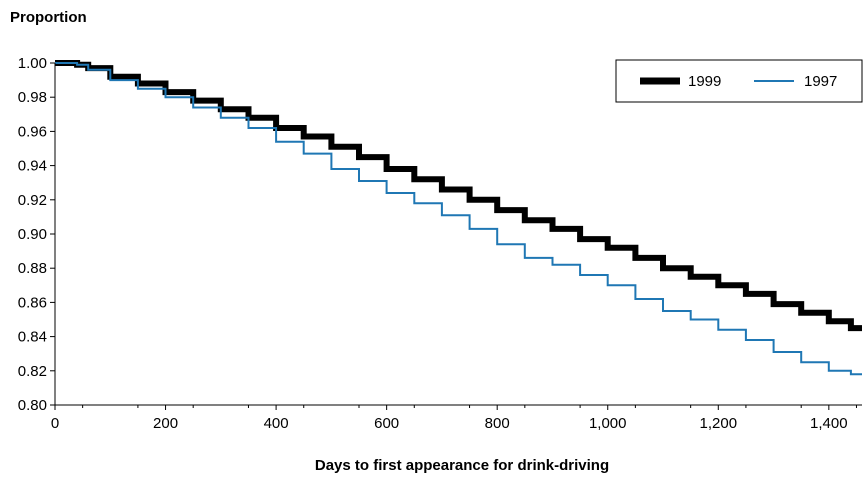 The height and width of the screenshot is (481, 864). What do you see at coordinates (32, 337) in the screenshot?
I see `y-tick-label: 0.84` at bounding box center [32, 337].